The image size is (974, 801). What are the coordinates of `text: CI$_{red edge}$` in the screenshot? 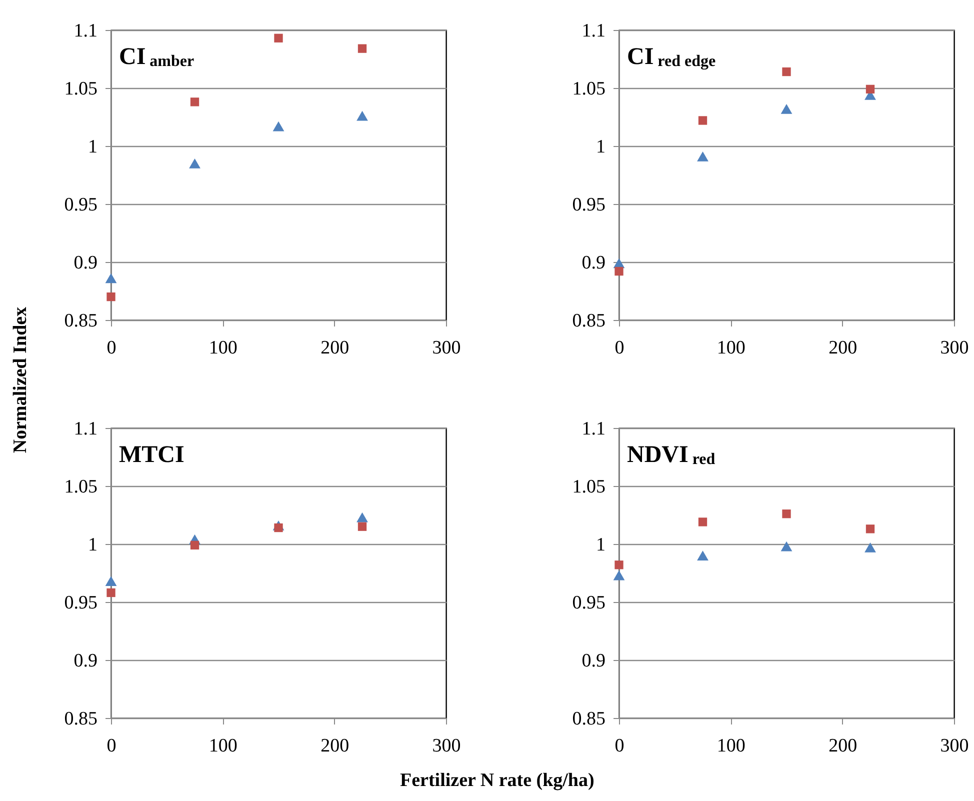 It's located at (671, 57).